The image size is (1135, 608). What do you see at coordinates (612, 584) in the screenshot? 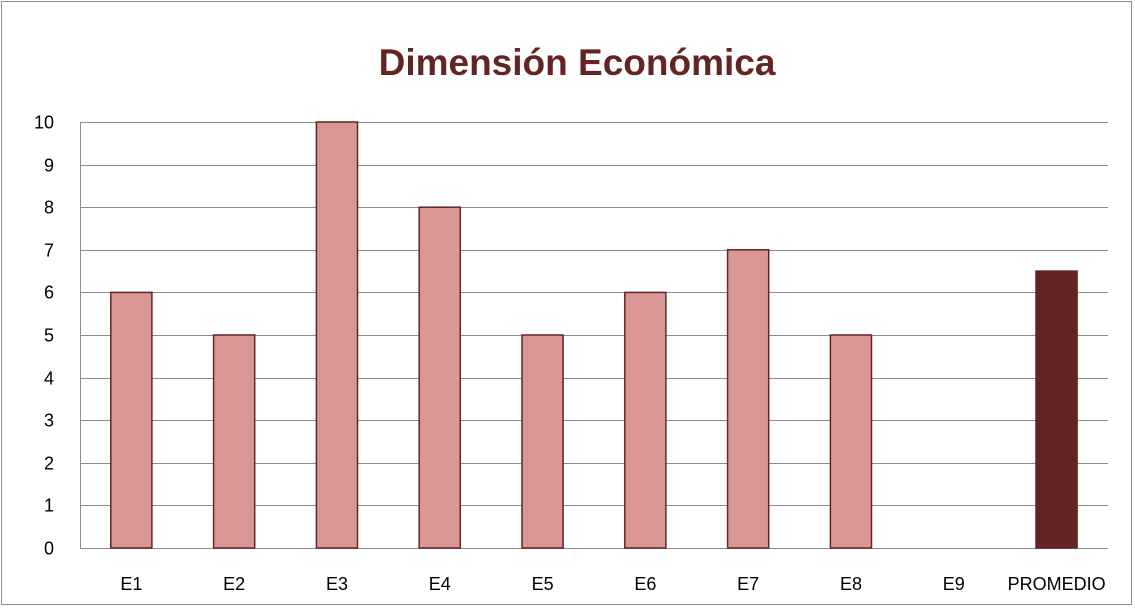
I see `x-axis-ticks: E1 E2 E3 E4 E5 E6 E7 E8 E9 PROMEDIO` at bounding box center [612, 584].